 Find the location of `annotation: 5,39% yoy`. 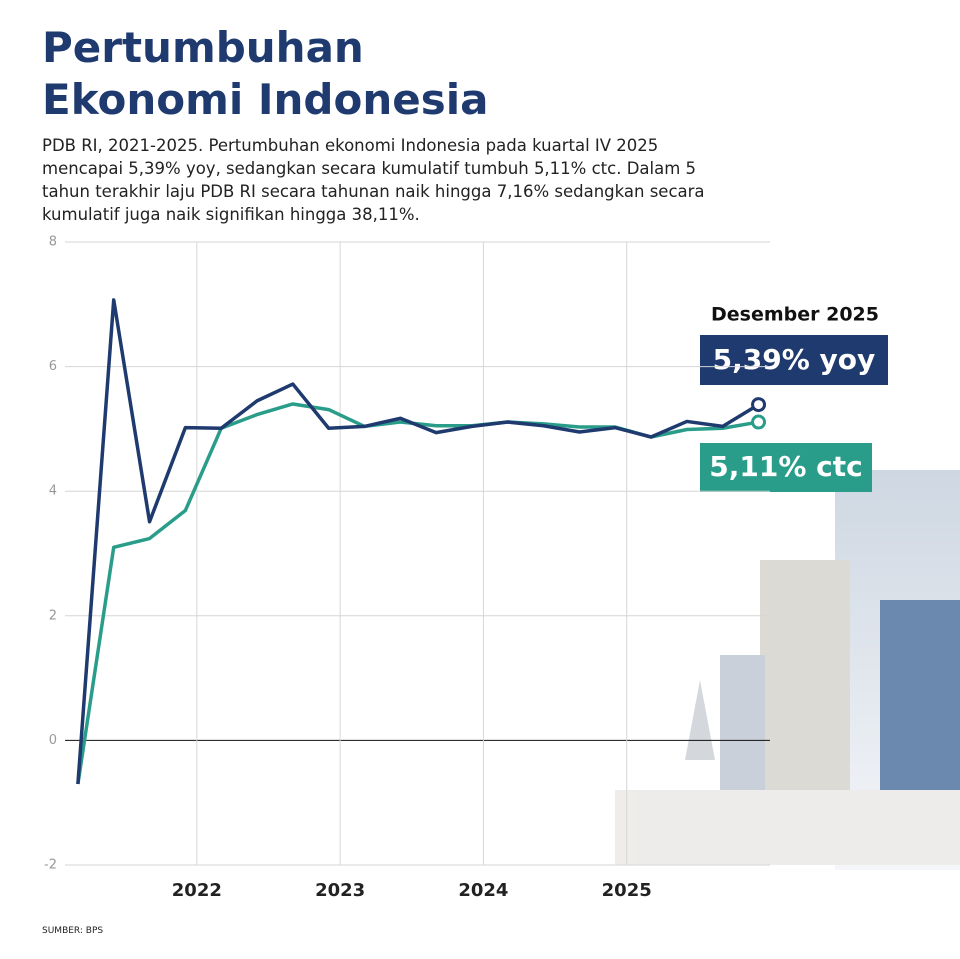

annotation: 5,39% yoy is located at coordinates (794, 359).